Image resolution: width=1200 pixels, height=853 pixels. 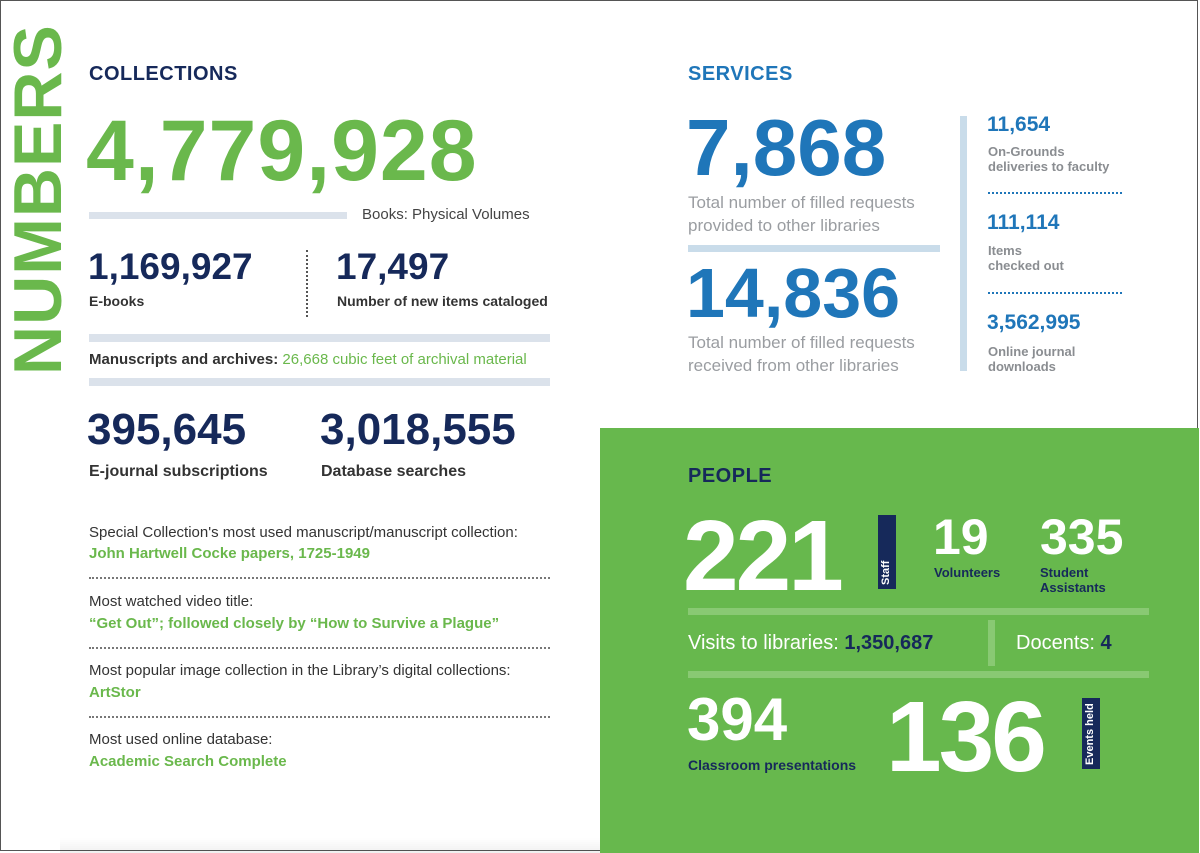 I want to click on students-value: 335, so click(x=1082, y=537).